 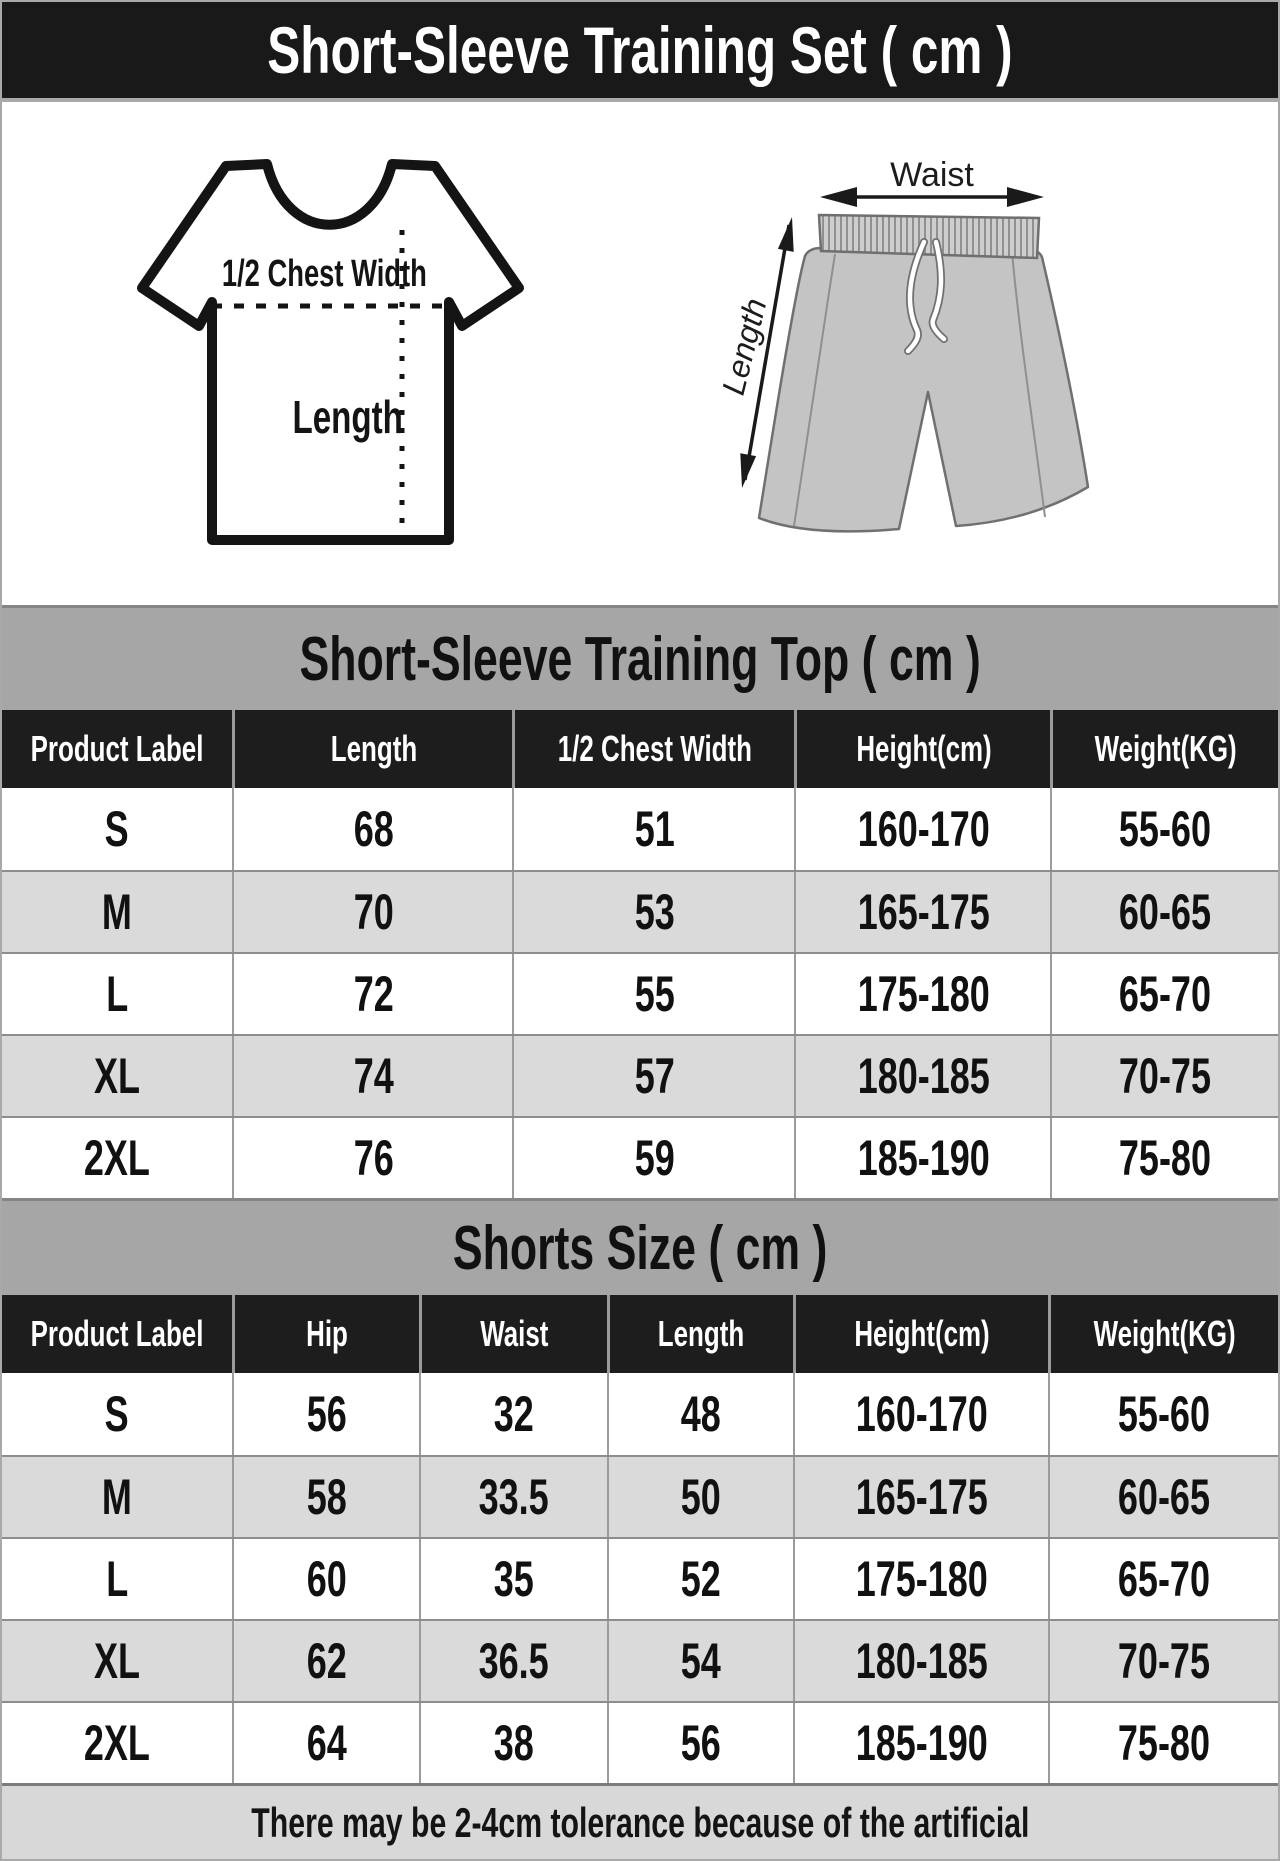 I want to click on column-header: Hip, so click(x=325, y=1334).